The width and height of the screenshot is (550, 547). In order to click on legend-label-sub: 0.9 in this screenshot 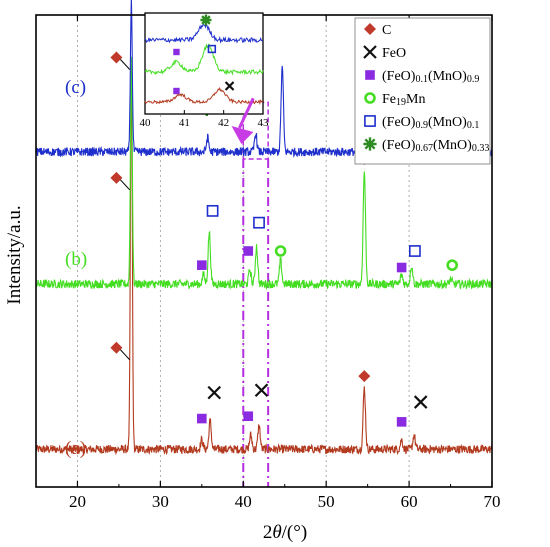, I will do `click(421, 125)`.